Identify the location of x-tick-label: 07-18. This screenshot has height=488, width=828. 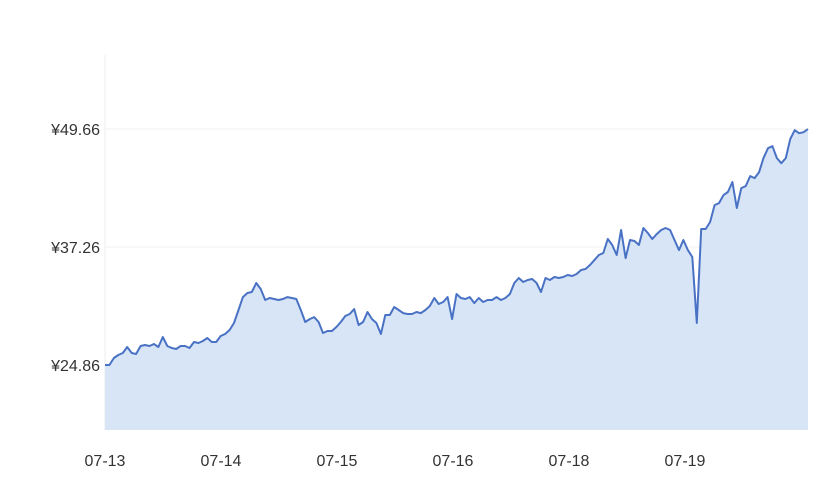
(569, 461).